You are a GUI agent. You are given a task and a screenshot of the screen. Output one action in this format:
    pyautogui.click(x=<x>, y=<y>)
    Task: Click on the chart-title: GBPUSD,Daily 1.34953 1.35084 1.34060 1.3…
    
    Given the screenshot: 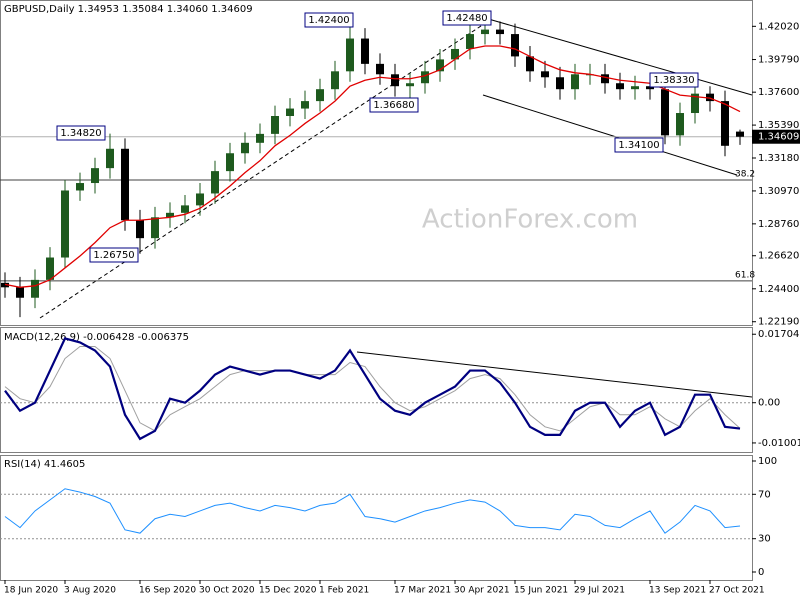 What is the action you would take?
    pyautogui.click(x=128, y=9)
    